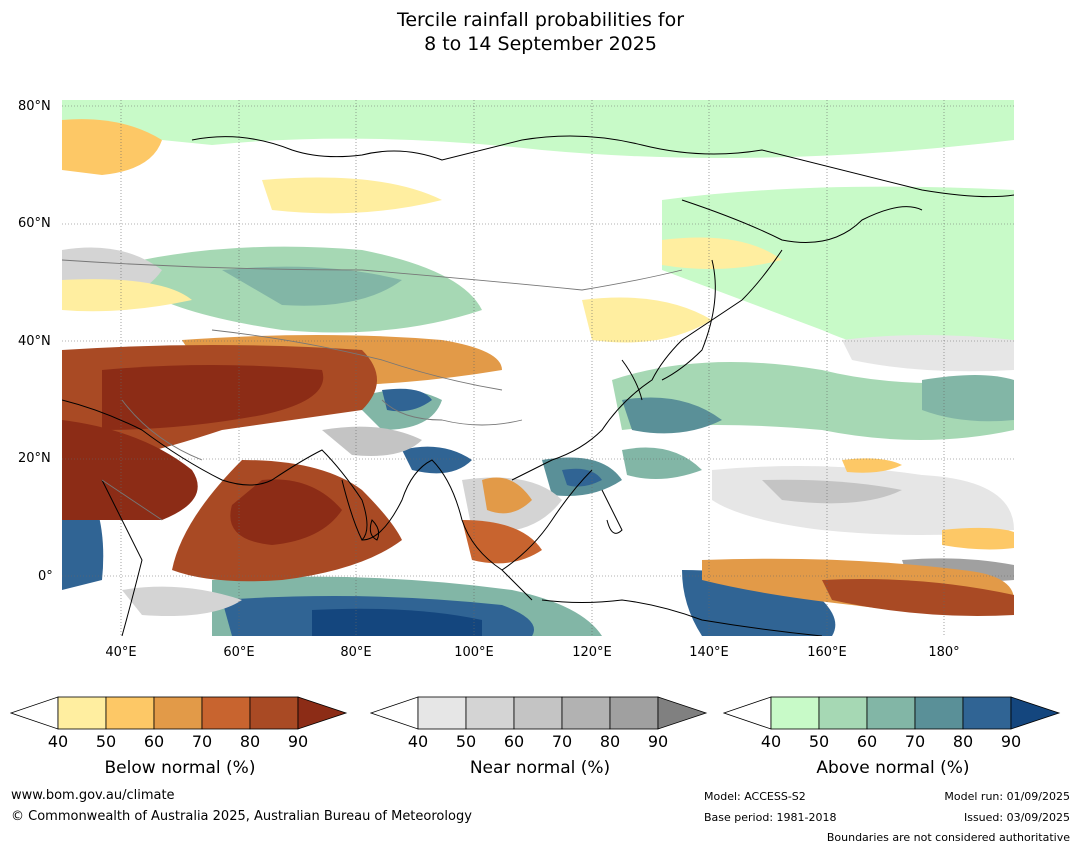 The height and width of the screenshot is (850, 1081). Describe the element at coordinates (540, 20) in the screenshot. I see `title-line-1: Tercile rainfall probabilities for` at that location.